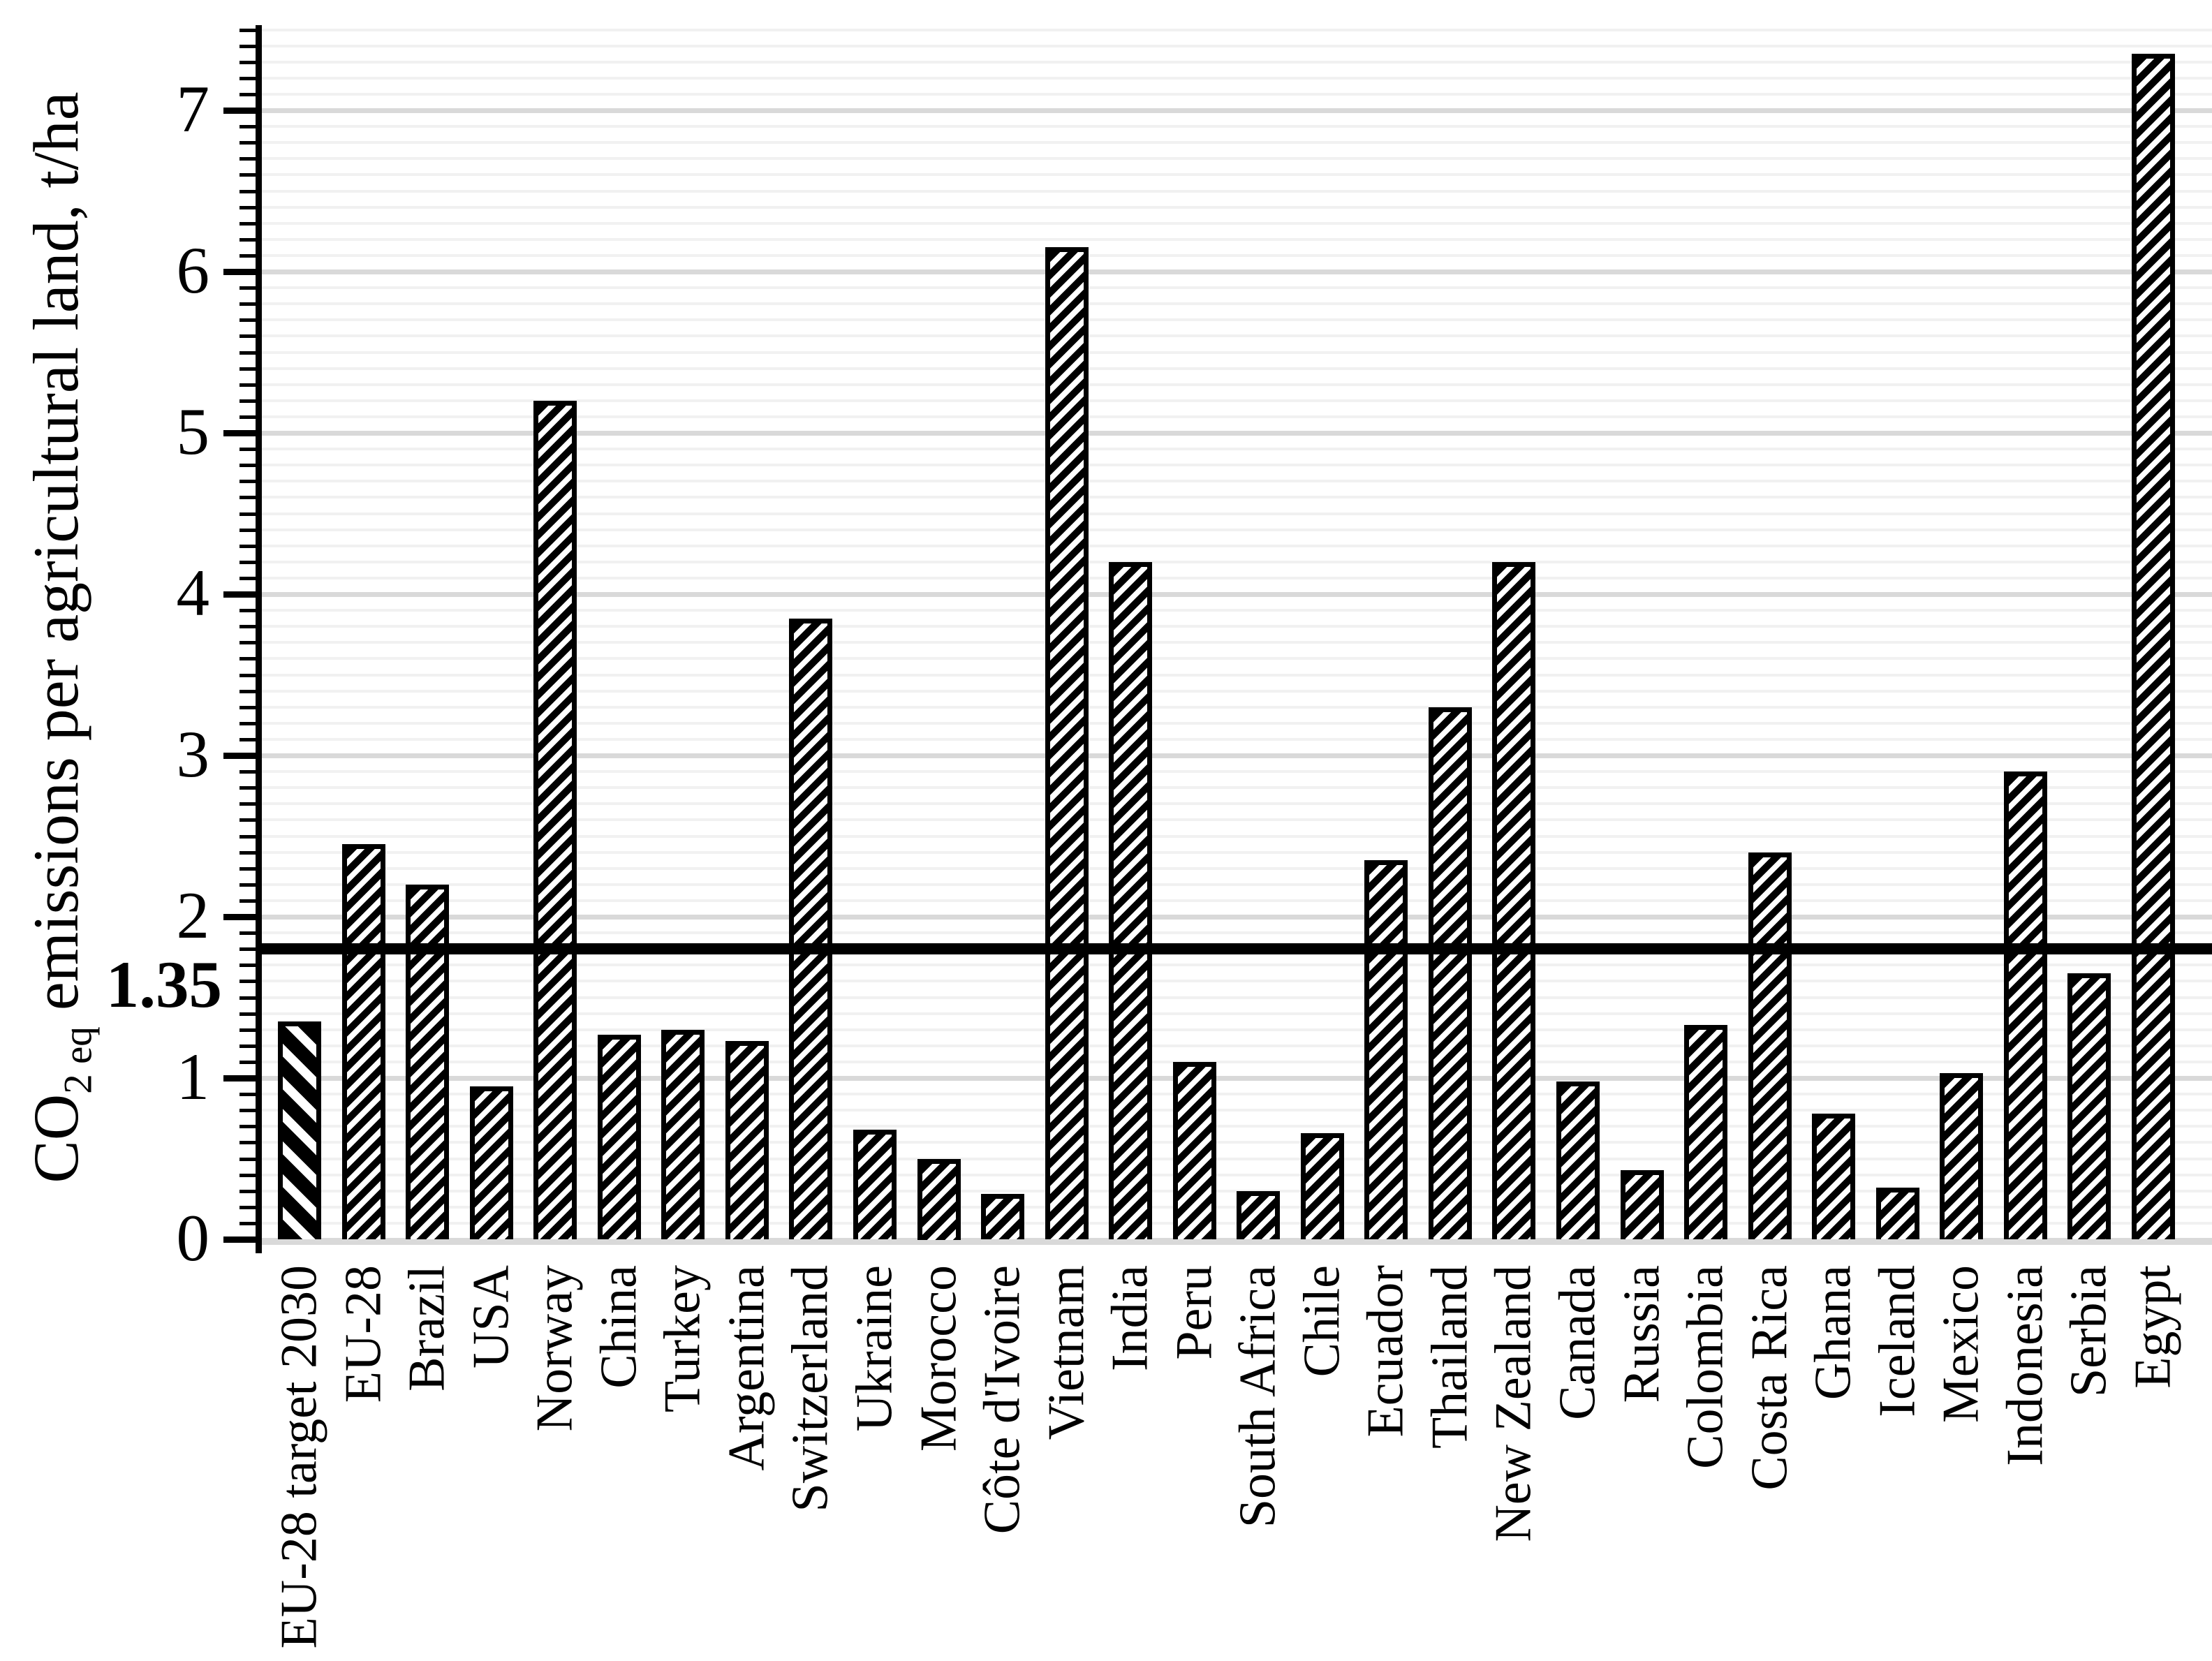 This screenshot has height=1661, width=2212. What do you see at coordinates (1237, 449) in the screenshot?
I see `minor-gridline-4.9` at bounding box center [1237, 449].